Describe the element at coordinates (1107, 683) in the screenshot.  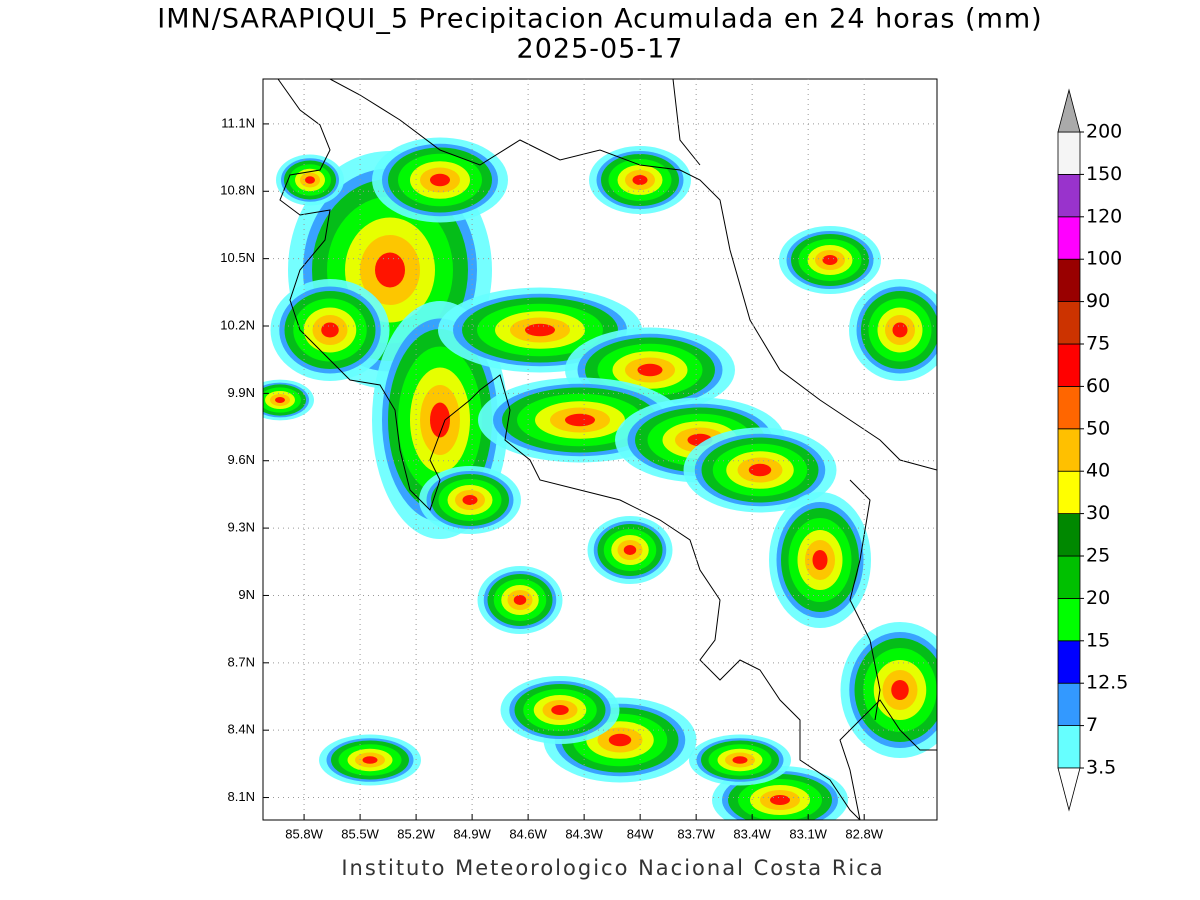
I see `colorbar-label: 12.5` at that location.